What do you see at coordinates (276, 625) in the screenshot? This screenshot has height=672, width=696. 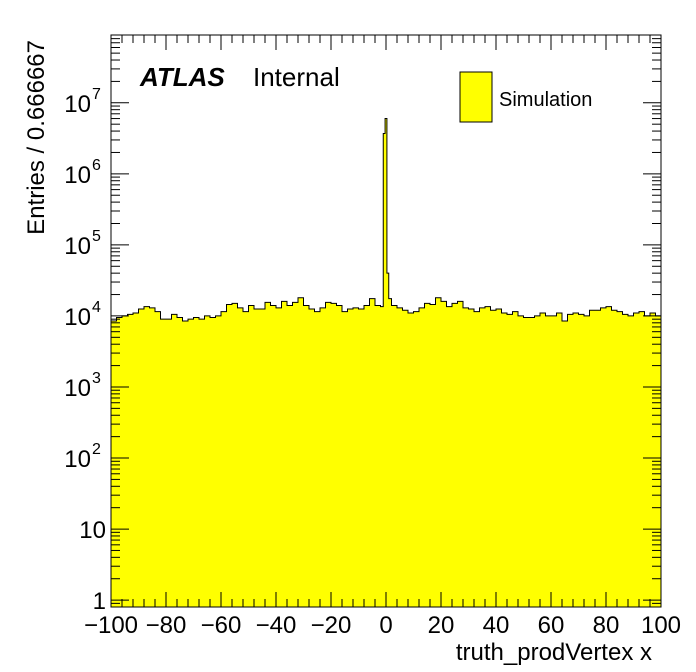 I see `x-tick-label: −40` at bounding box center [276, 625].